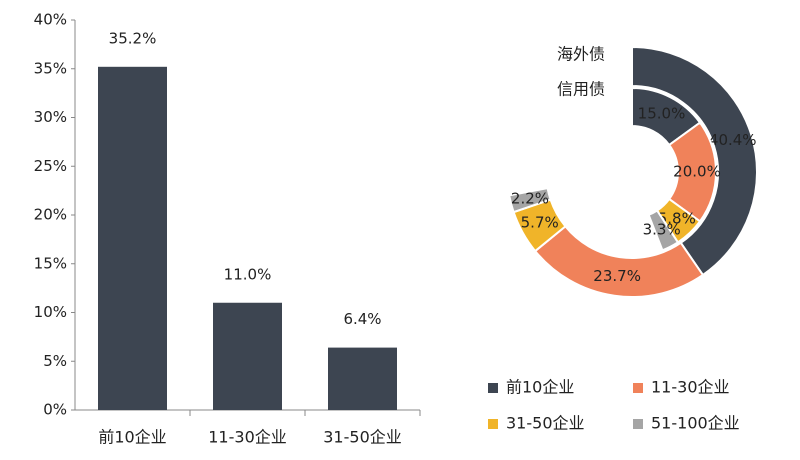 This screenshot has height=460, width=800. What do you see at coordinates (617, 276) in the screenshot?
I see `segment-label: 23.7%` at bounding box center [617, 276].